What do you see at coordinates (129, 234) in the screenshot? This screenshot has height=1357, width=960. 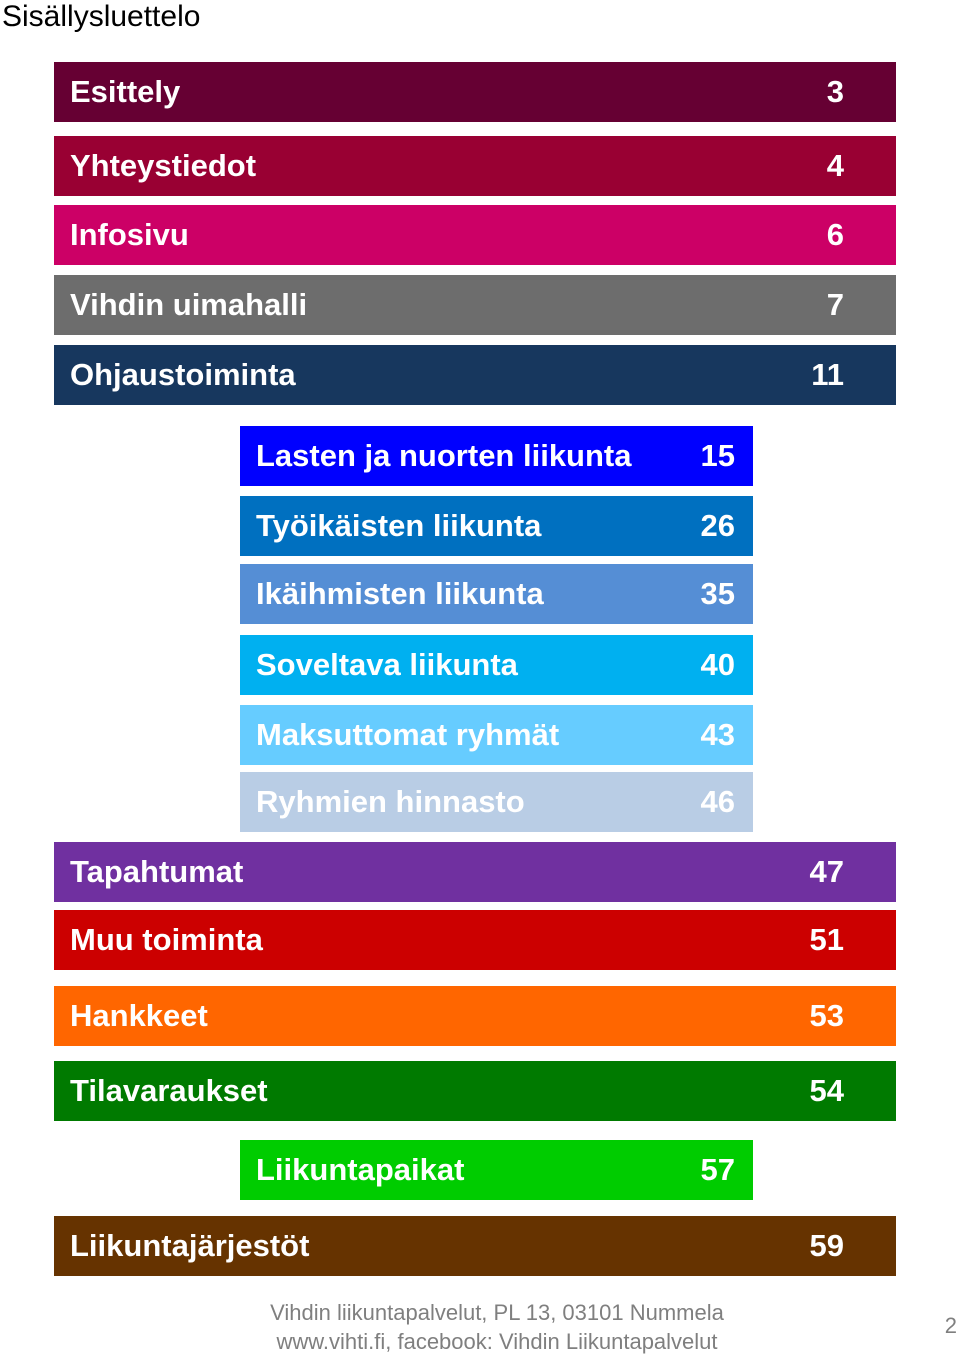 I see `toc-entry-label: Infosivu` at bounding box center [129, 234].